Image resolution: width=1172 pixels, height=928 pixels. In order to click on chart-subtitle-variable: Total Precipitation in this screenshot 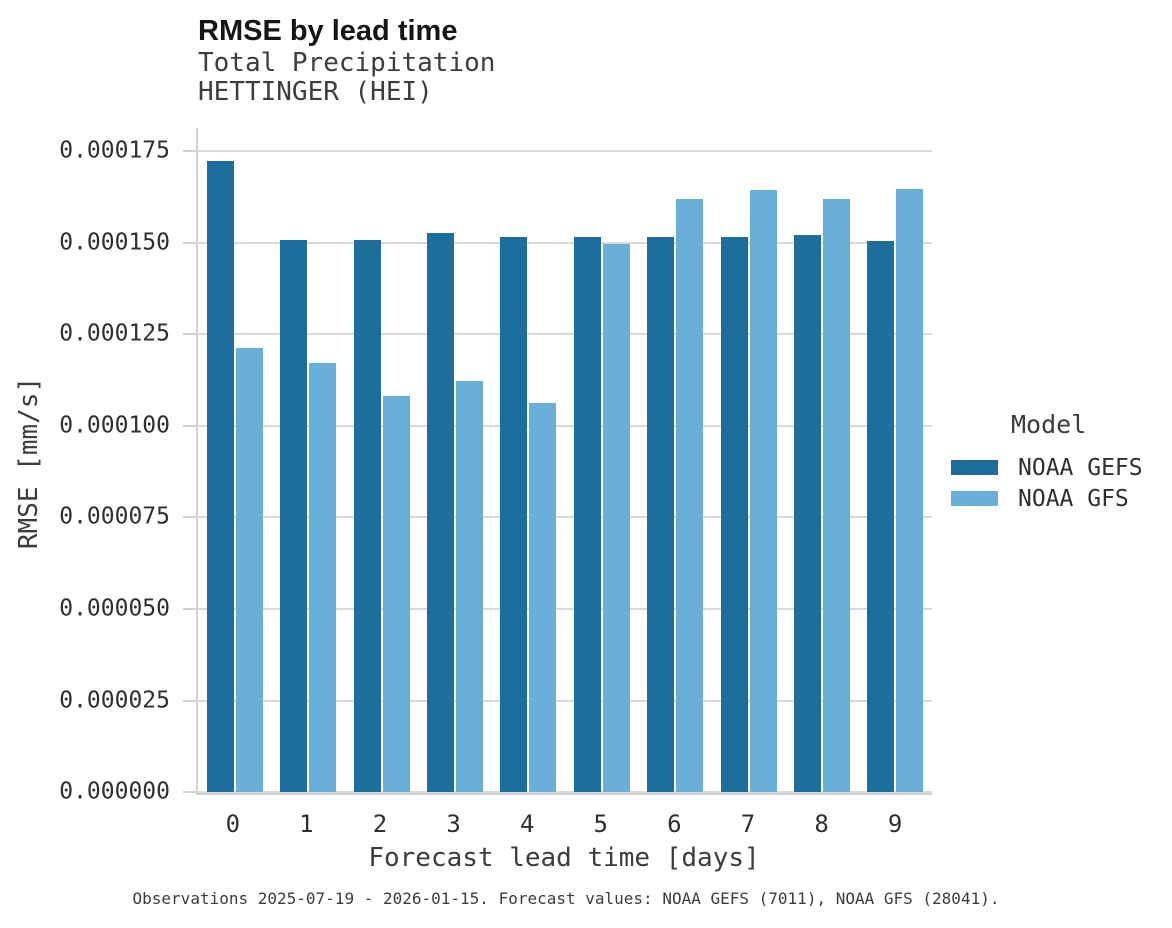, I will do `click(347, 63)`.